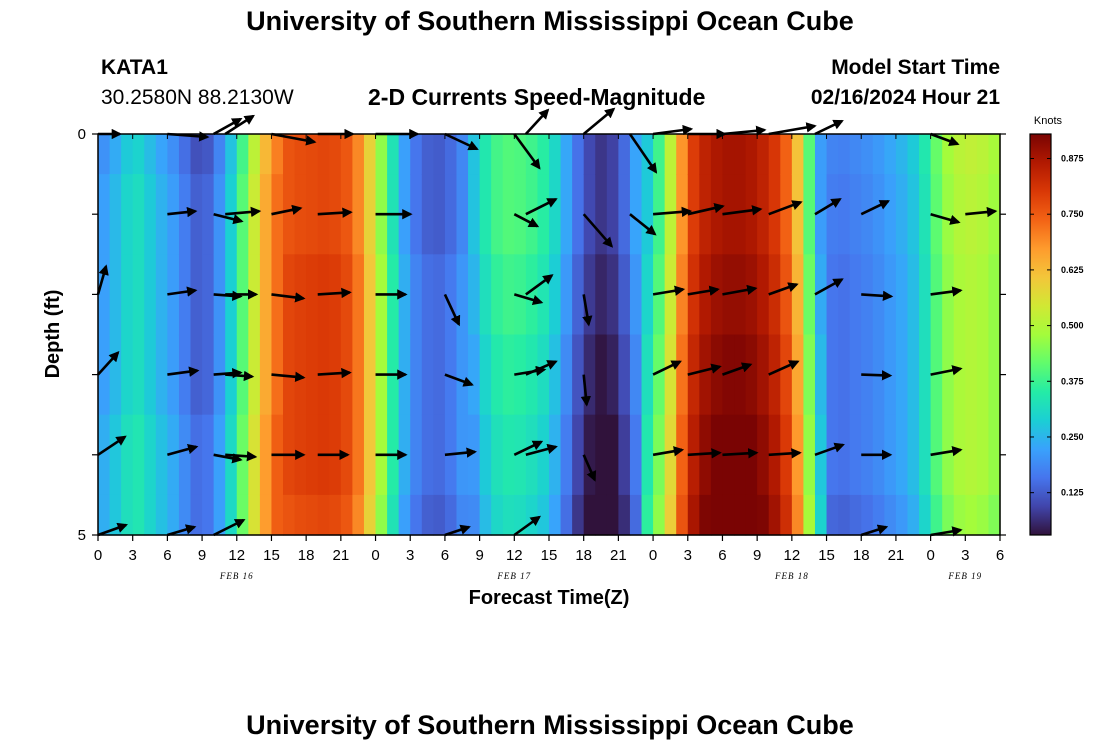 The image size is (1100, 750). What do you see at coordinates (905, 97) in the screenshot?
I see `model-start-value: 02/16/2024 Hour 21` at bounding box center [905, 97].